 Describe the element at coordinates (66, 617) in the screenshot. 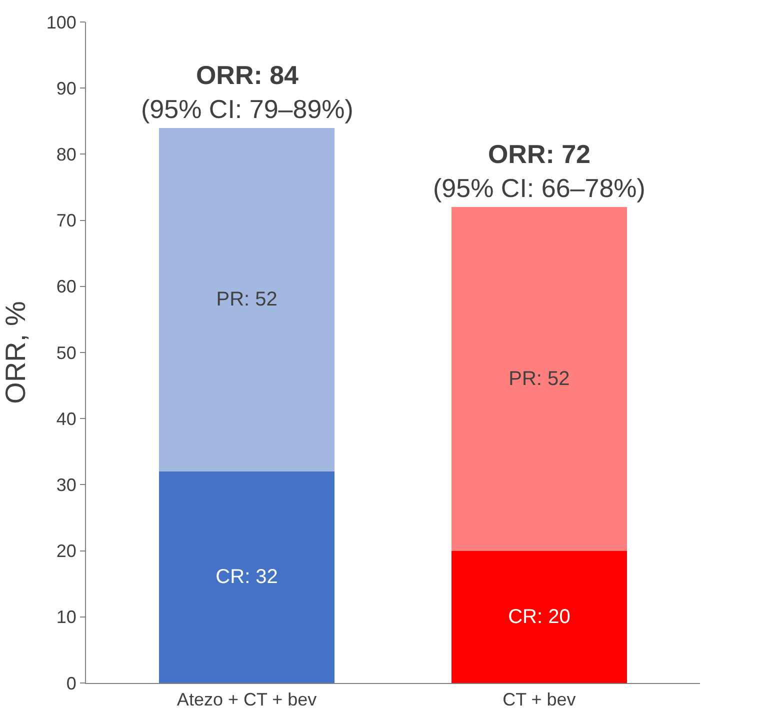

I see `y-tick-label: 10` at that location.